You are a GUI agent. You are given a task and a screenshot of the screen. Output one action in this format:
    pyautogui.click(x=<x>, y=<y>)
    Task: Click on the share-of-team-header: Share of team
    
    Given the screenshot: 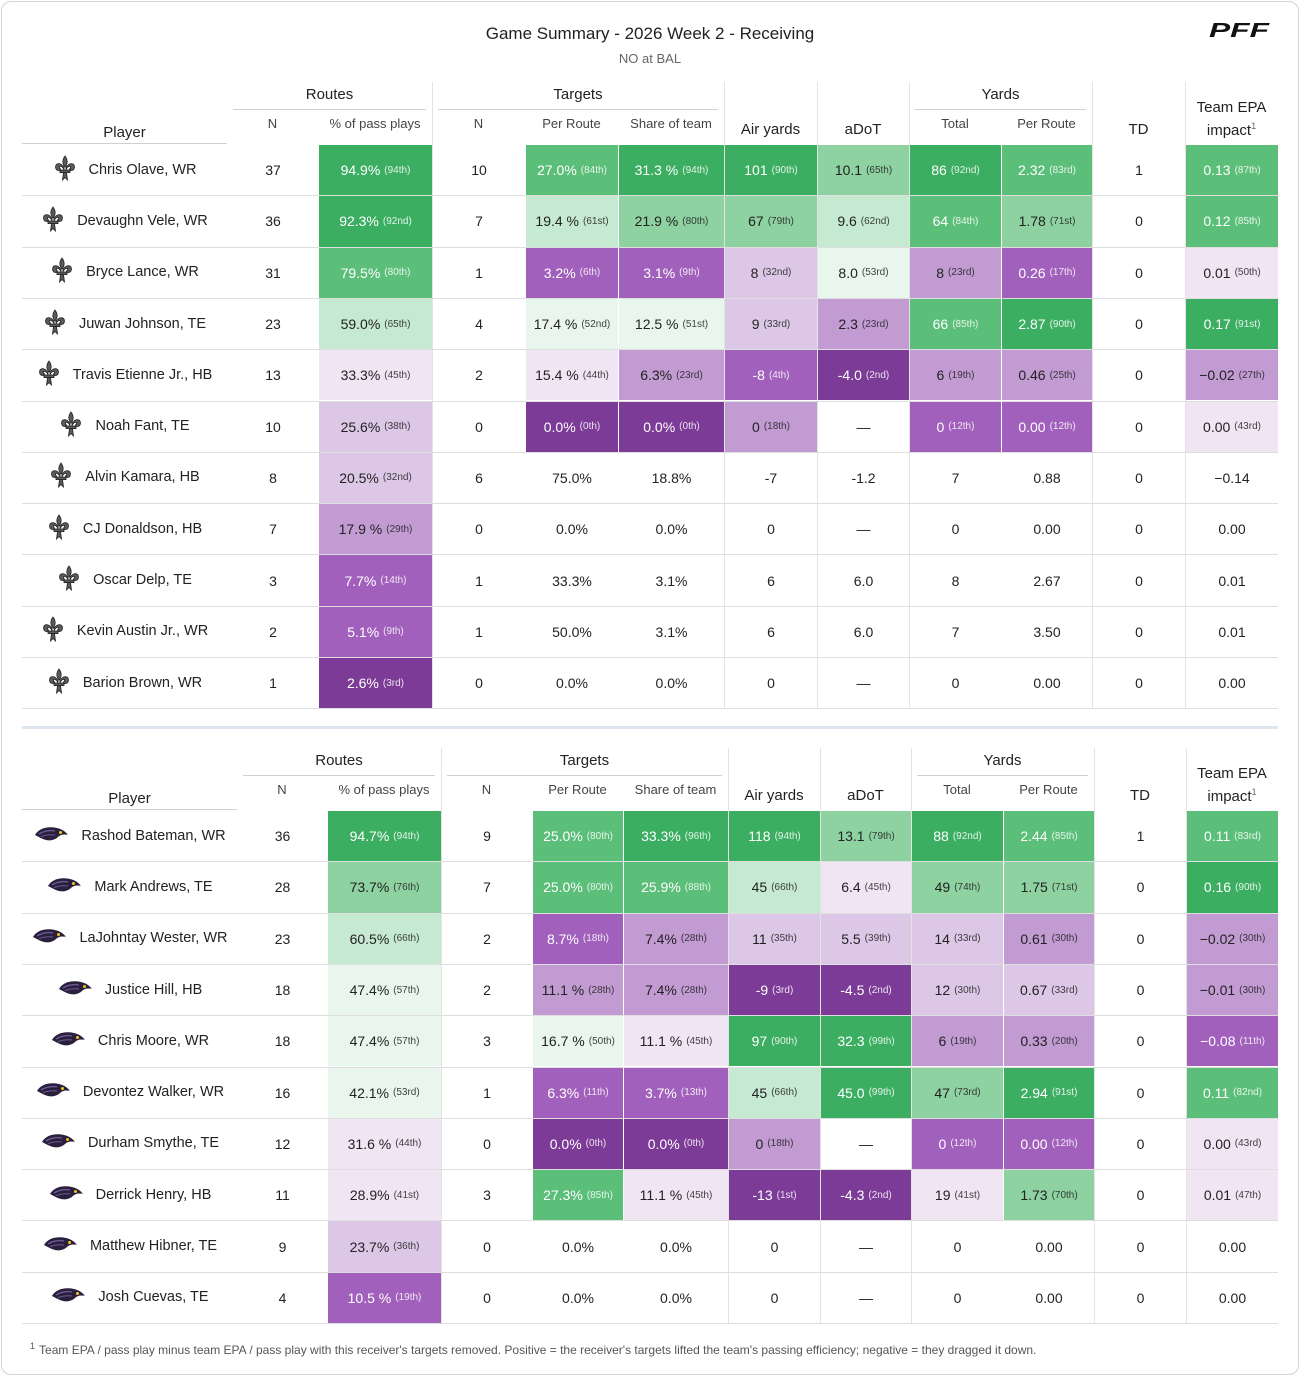 What is the action you would take?
    pyautogui.click(x=675, y=789)
    